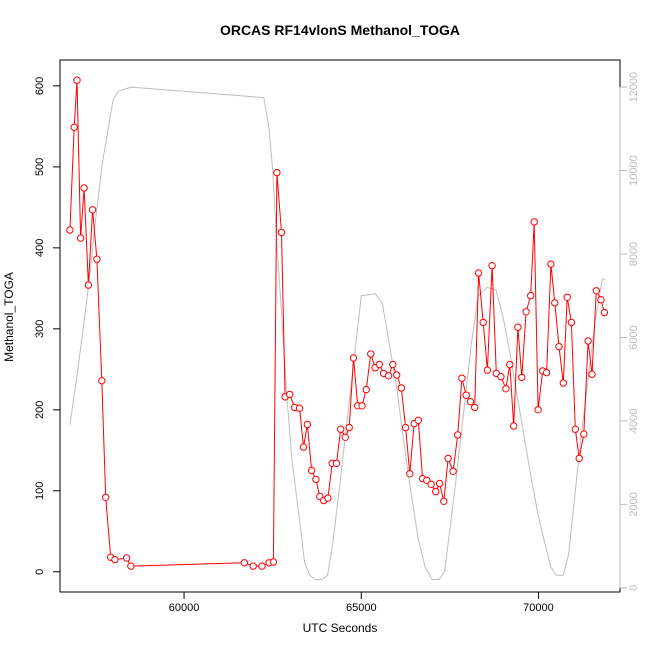 This screenshot has width=650, height=650. What do you see at coordinates (340, 628) in the screenshot?
I see `x-axis-label: UTC Seconds` at bounding box center [340, 628].